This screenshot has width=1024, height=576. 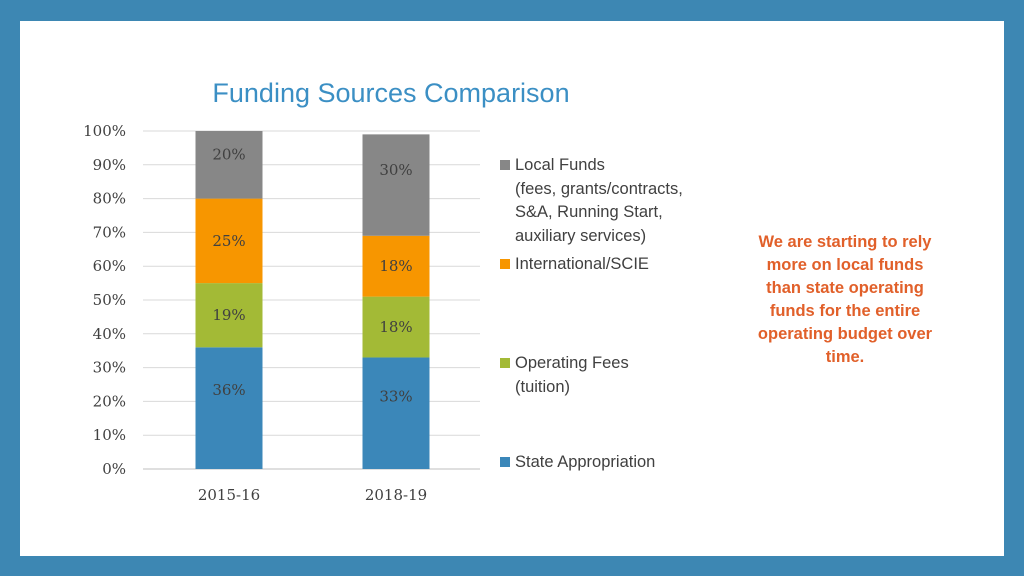 What do you see at coordinates (599, 188) in the screenshot?
I see `legend-local-line2: (fees, grants/contracts,` at bounding box center [599, 188].